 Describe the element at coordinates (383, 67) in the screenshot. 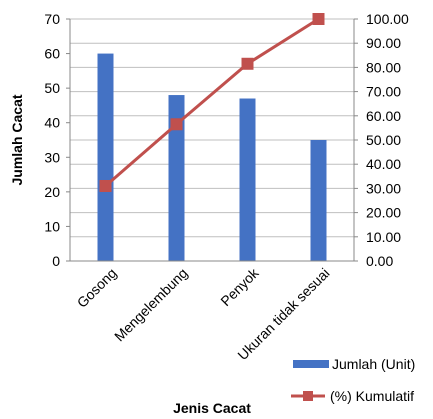

I see `right-tick-label: 80.00` at that location.